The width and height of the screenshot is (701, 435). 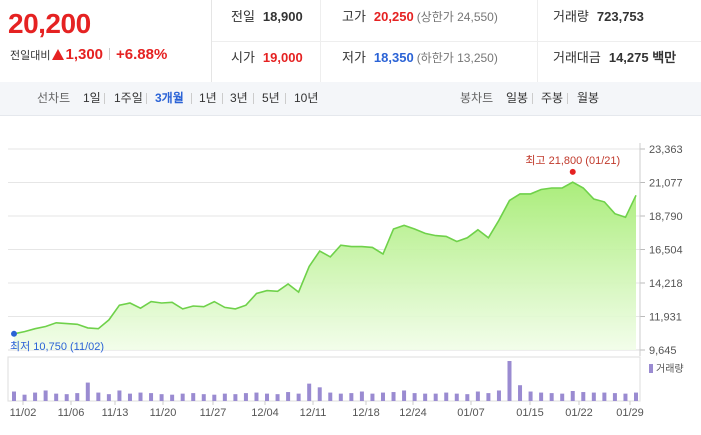 I want to click on x-tick-label: 12/24, so click(x=413, y=413).